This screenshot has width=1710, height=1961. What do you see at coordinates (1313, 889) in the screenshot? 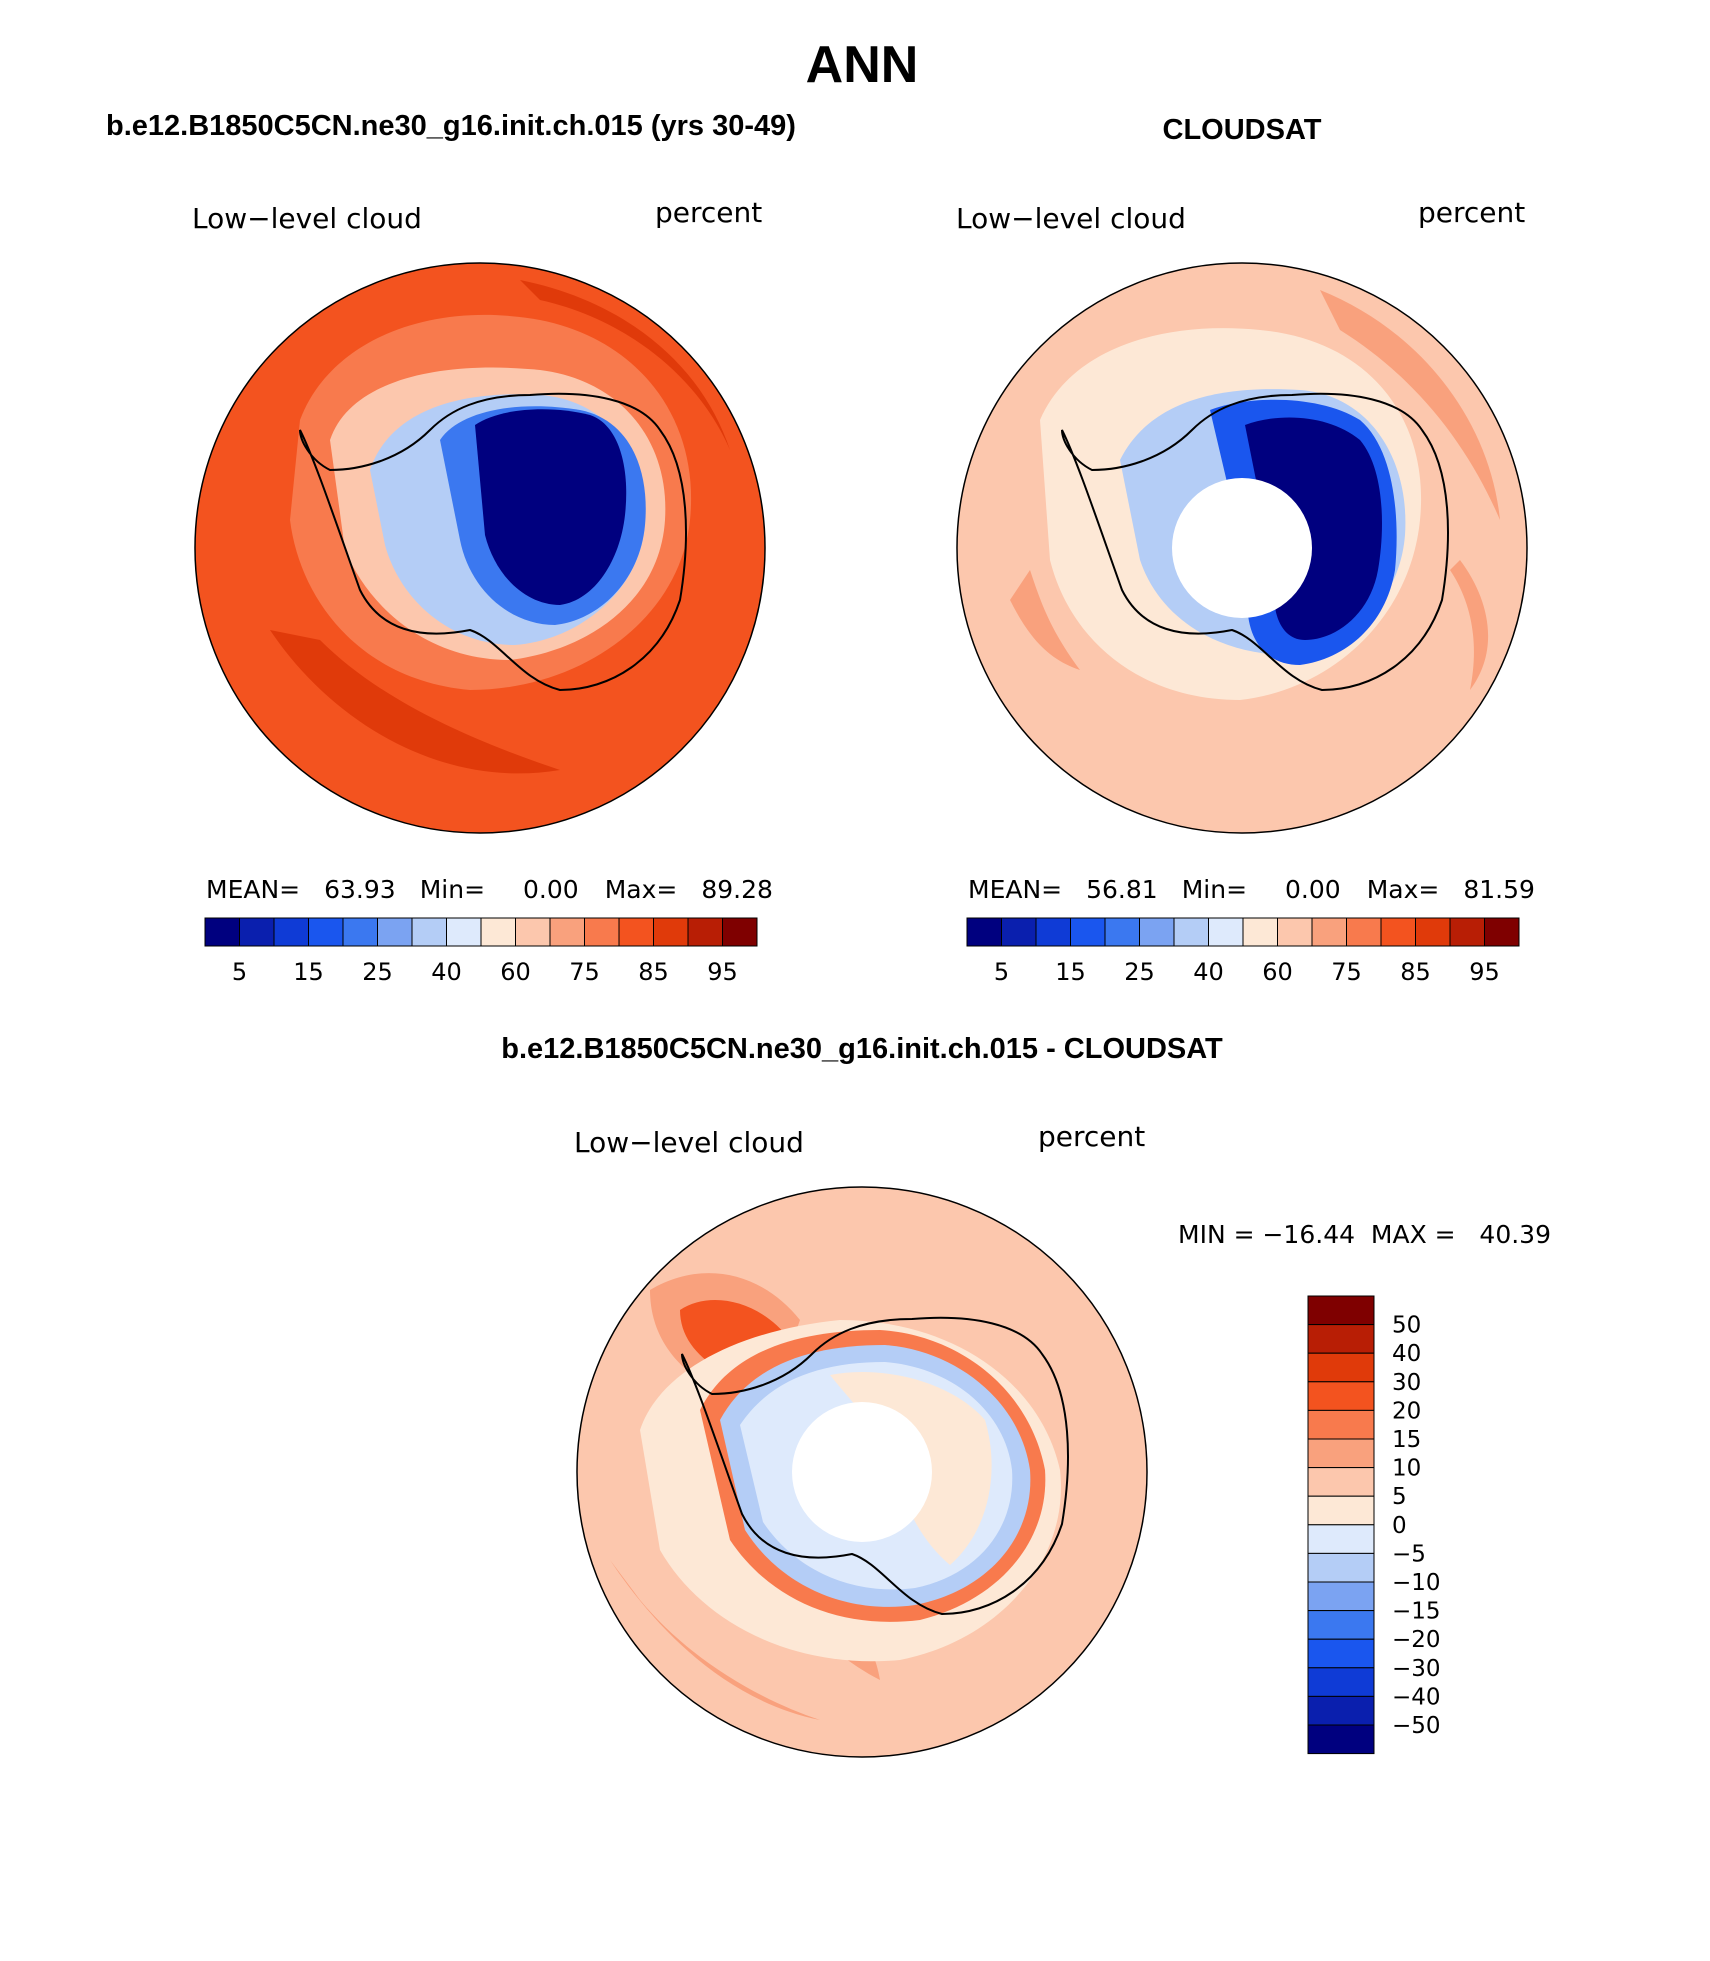
I see `obs-min-value: 0.00` at bounding box center [1313, 889].